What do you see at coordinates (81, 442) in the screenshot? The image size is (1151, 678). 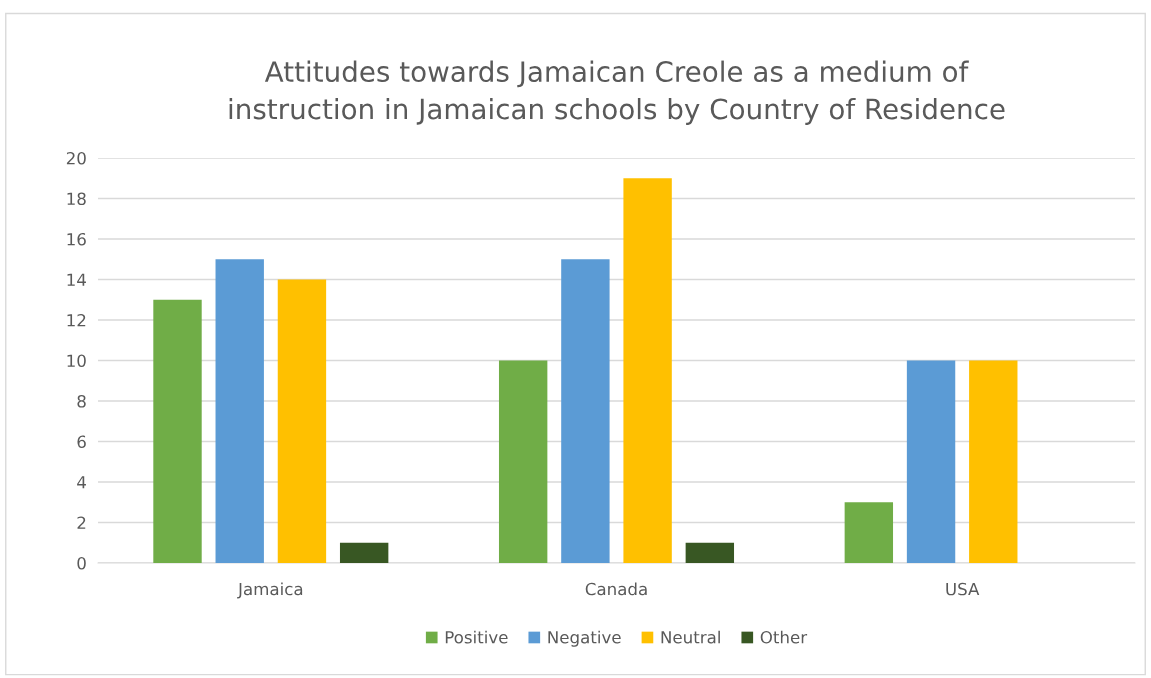 I see `y-tick-label: 6` at bounding box center [81, 442].